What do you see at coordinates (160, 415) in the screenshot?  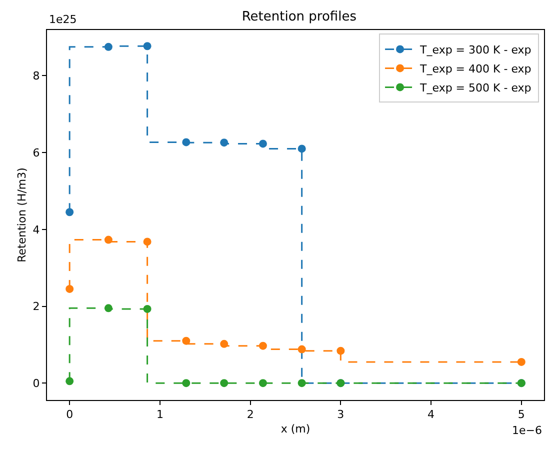 I see `x-tick-label: 1` at bounding box center [160, 415].